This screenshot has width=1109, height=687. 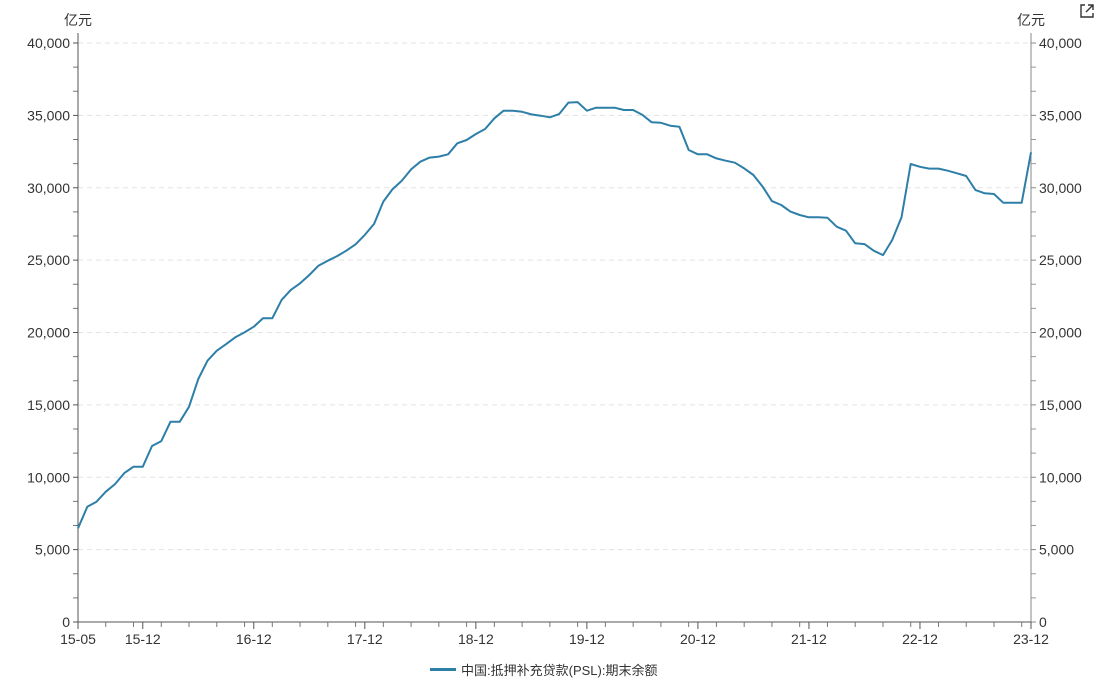 What do you see at coordinates (1087, 11) in the screenshot?
I see `external-link-icon` at bounding box center [1087, 11].